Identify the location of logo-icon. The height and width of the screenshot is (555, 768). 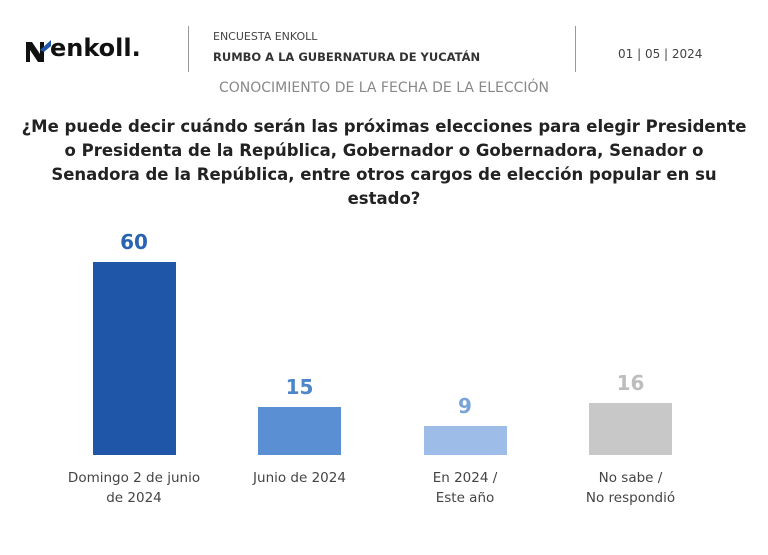
(38, 51).